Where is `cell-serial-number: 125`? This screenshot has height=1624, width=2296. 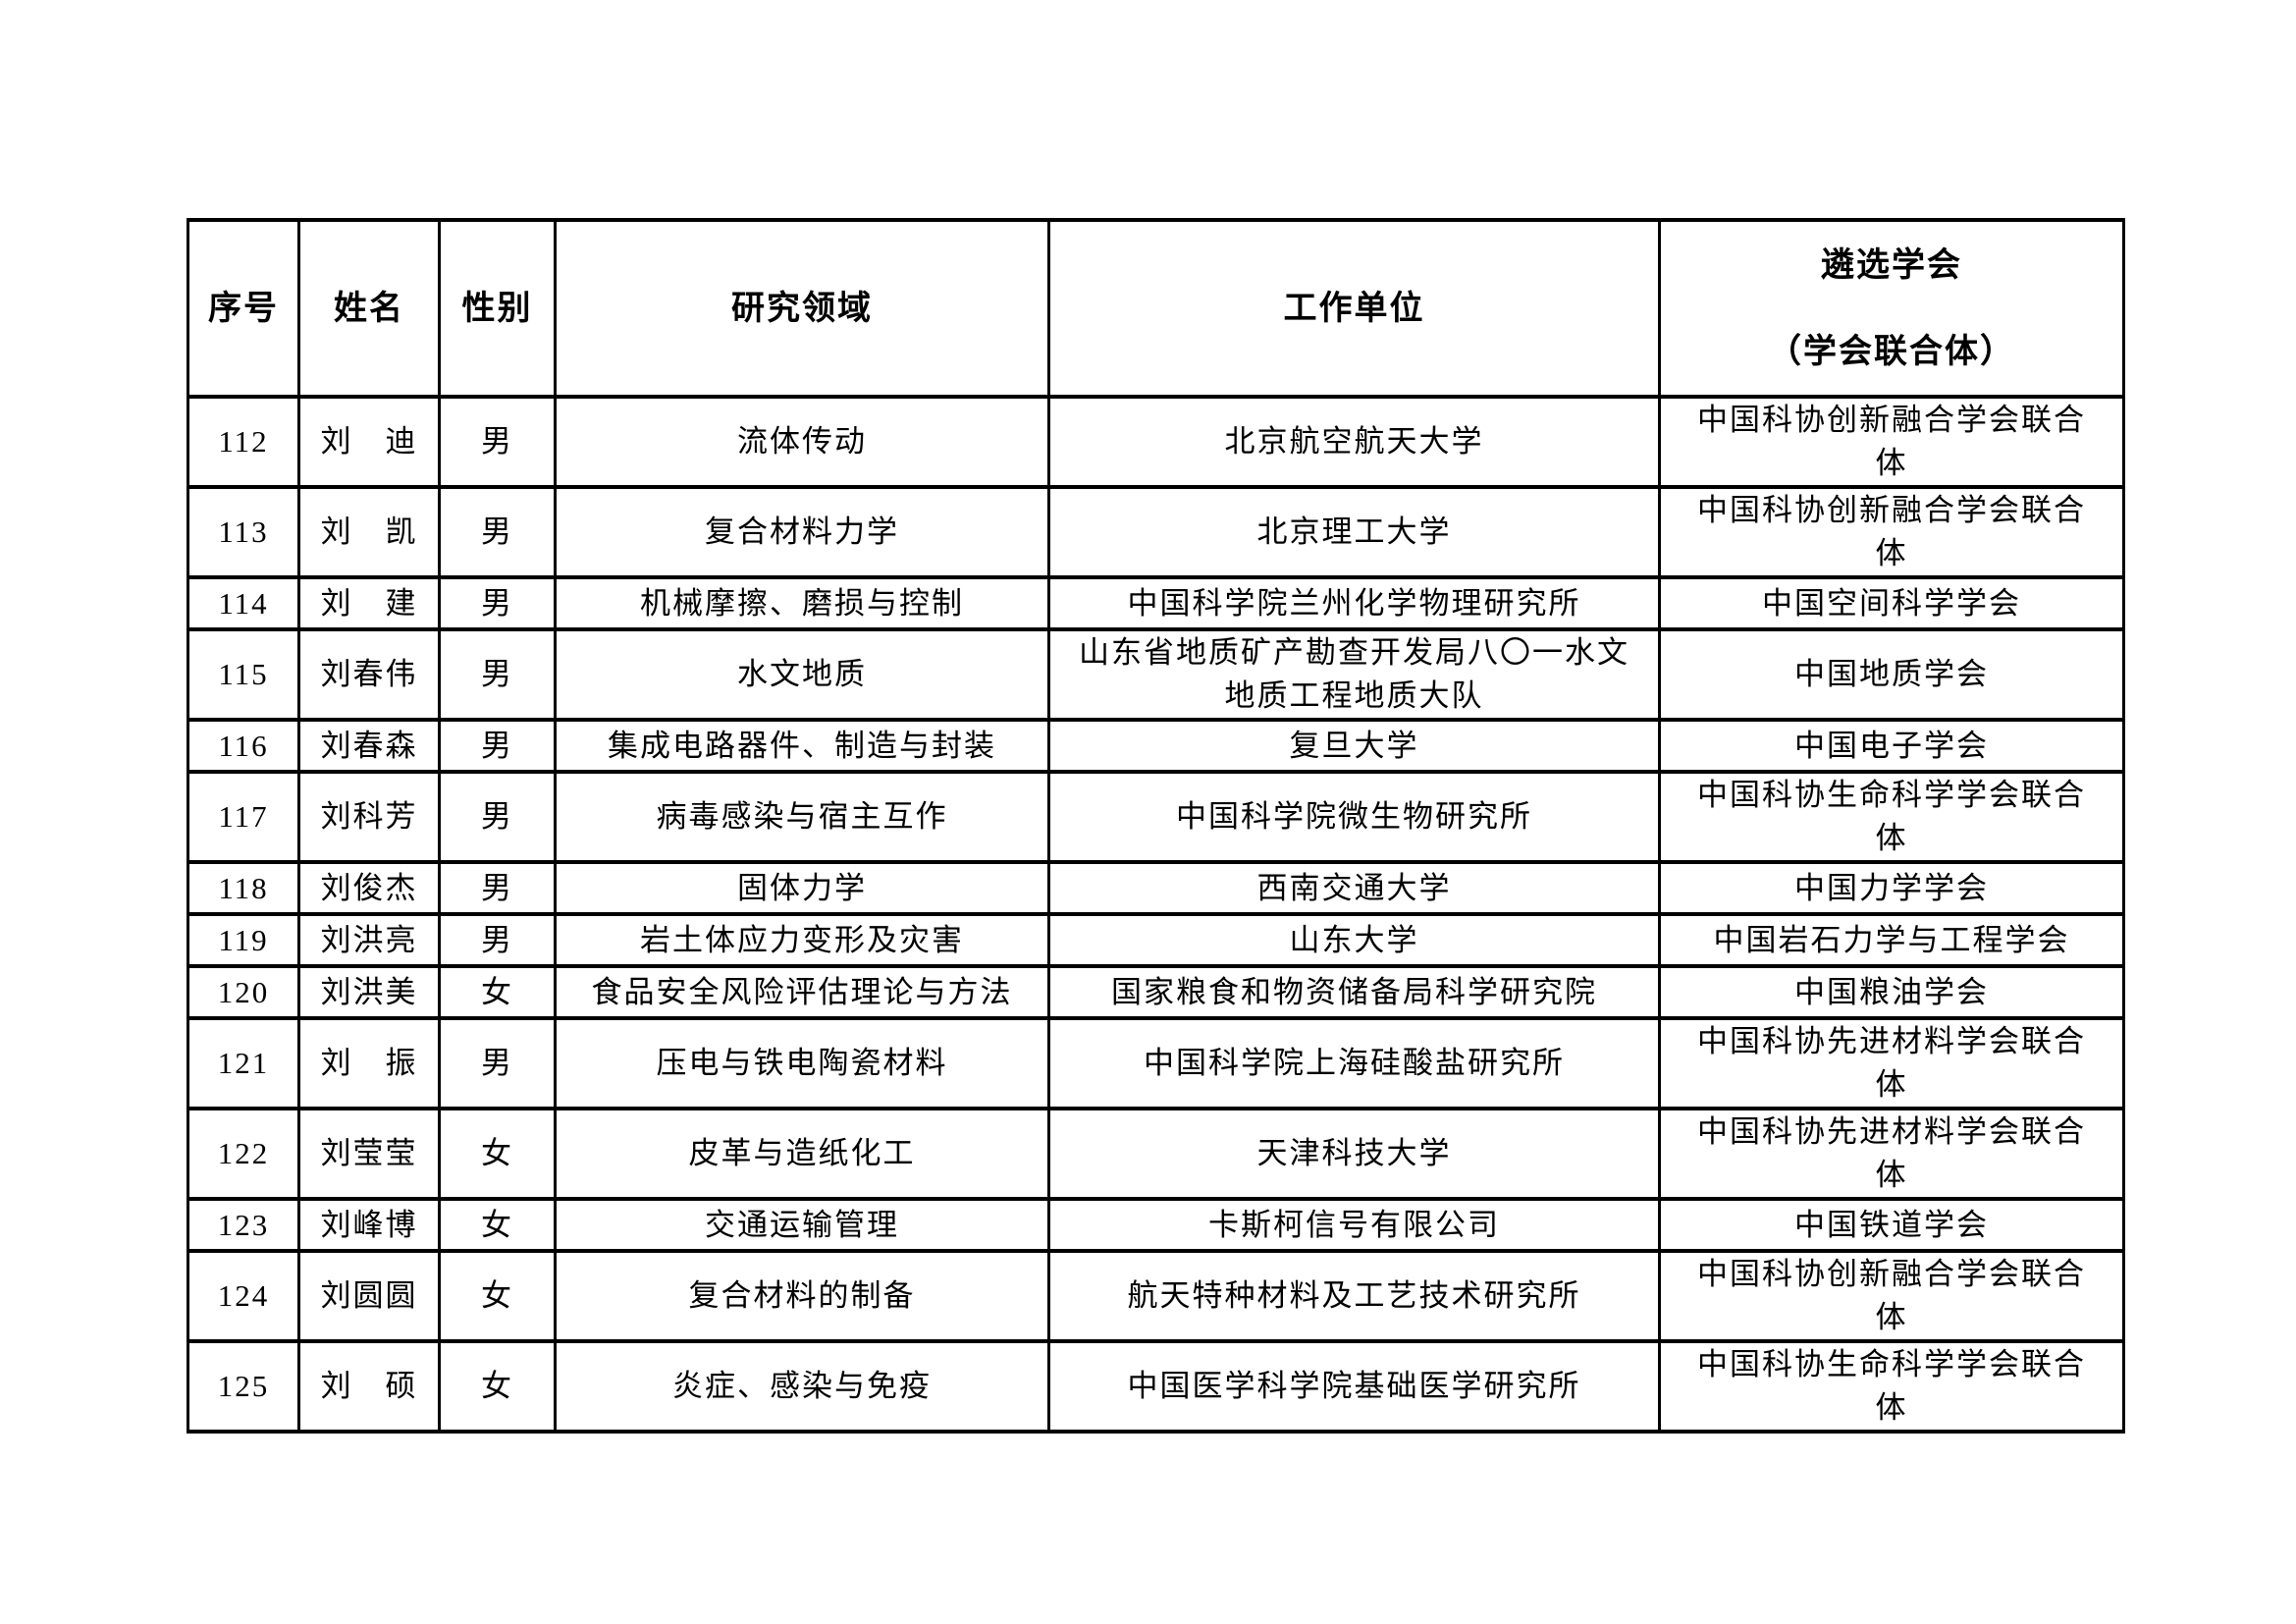 cell-serial-number: 125 is located at coordinates (244, 1386).